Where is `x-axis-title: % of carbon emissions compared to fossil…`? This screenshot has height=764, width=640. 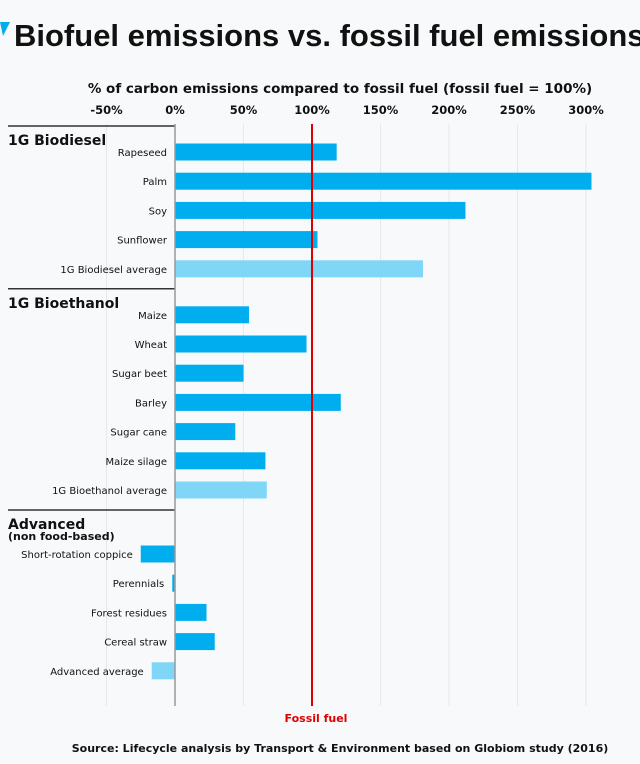
x-axis-title: % of carbon emissions compared to fossil… is located at coordinates (340, 89).